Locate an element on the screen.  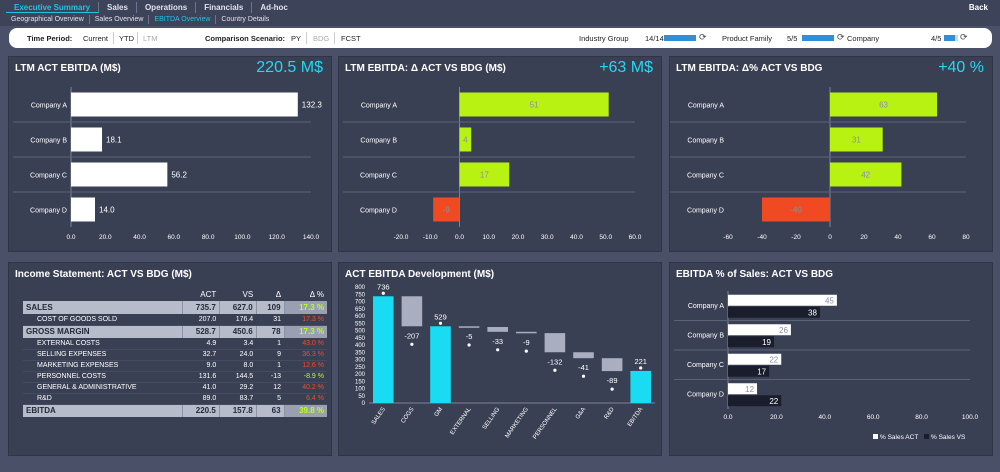
data-label: 19 is located at coordinates (766, 342).